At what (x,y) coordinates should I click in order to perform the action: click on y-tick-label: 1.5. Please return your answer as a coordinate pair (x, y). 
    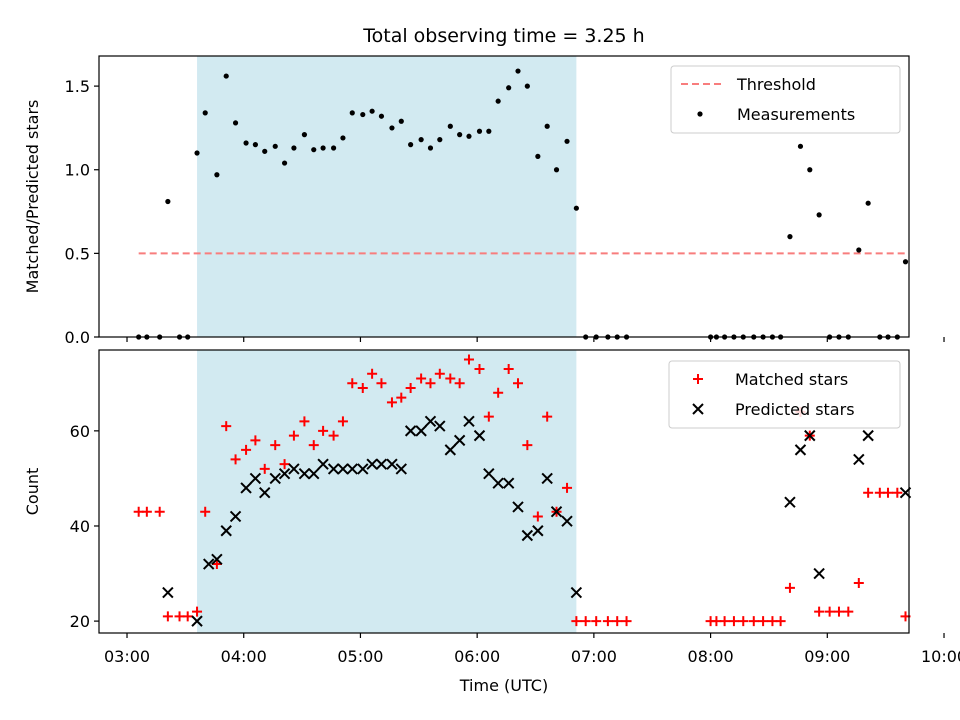
    Looking at the image, I should click on (77, 86).